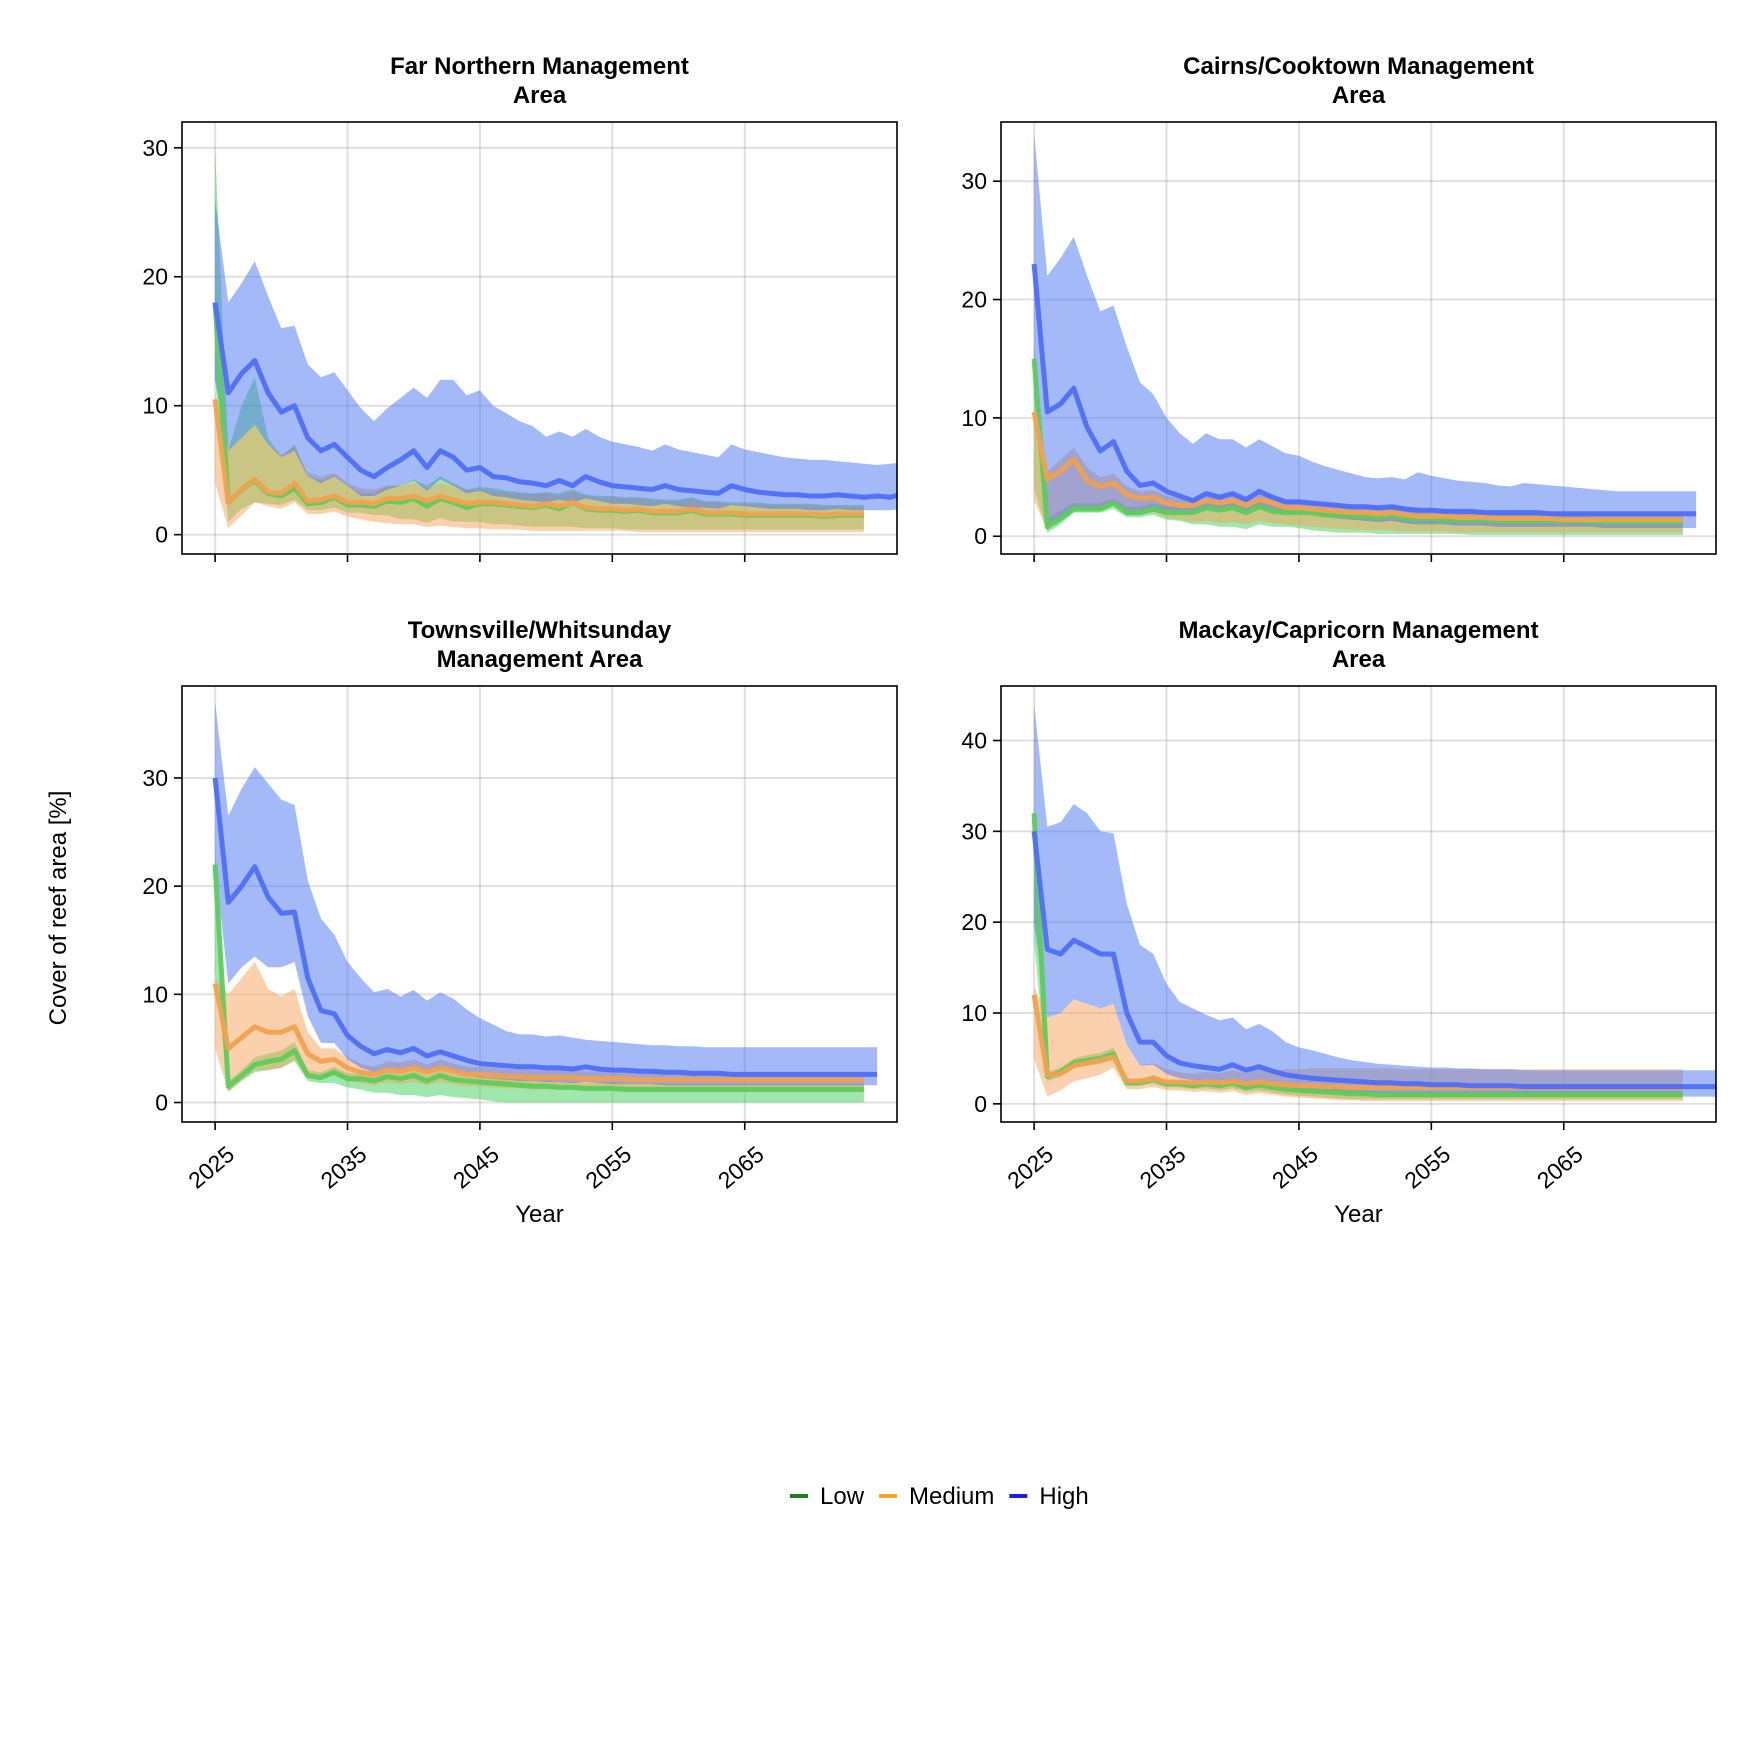  Describe the element at coordinates (540, 630) in the screenshot. I see `panel-title-line: Townsville/Whitsunday` at that location.